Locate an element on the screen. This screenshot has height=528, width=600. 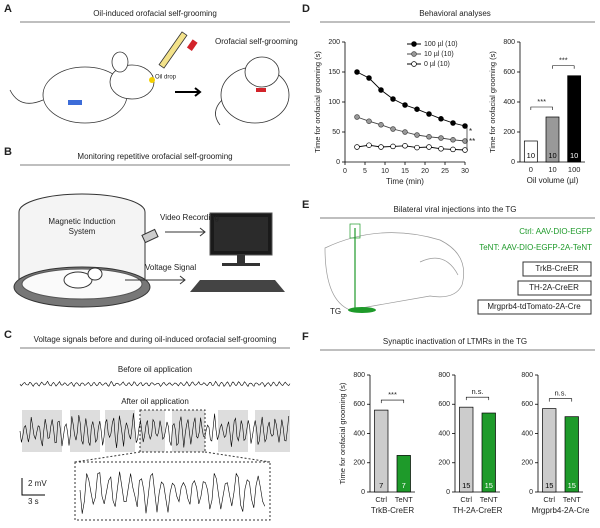
legend-label: 10 µl (10) is located at coordinates (439, 54).